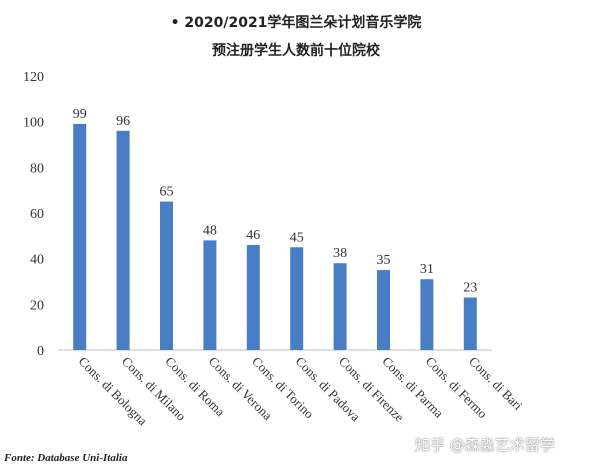 The height and width of the screenshot is (472, 592). What do you see at coordinates (37, 260) in the screenshot?
I see `y-tick-label: 40` at bounding box center [37, 260].